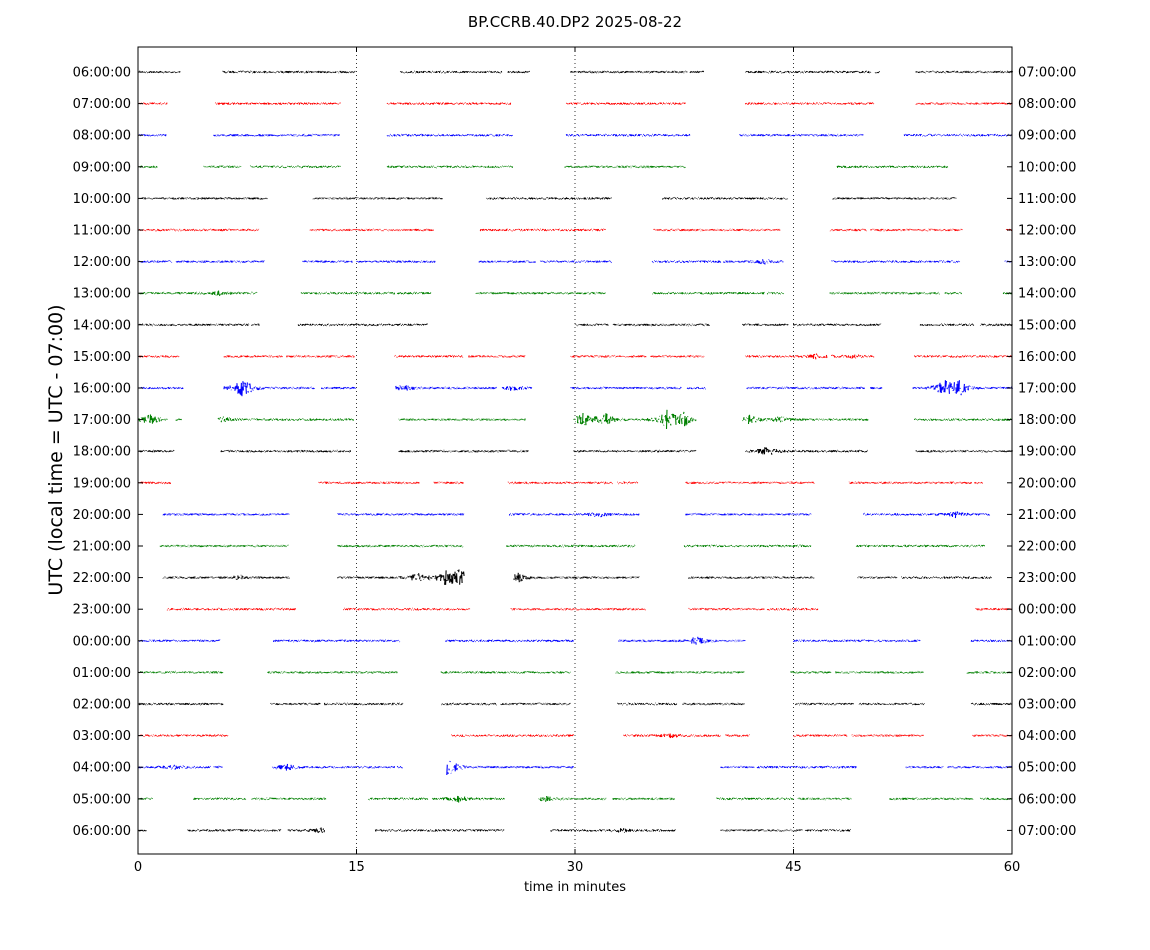 The image size is (1150, 950). Describe the element at coordinates (1047, 420) in the screenshot. I see `row-time-label-right: 18:00:00` at that location.